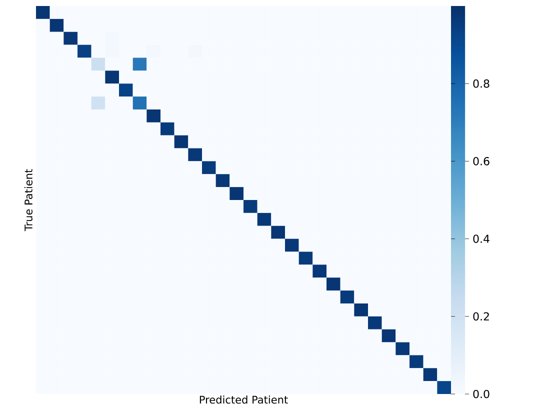  I want to click on color-bar-label: 0.2, so click(481, 316).